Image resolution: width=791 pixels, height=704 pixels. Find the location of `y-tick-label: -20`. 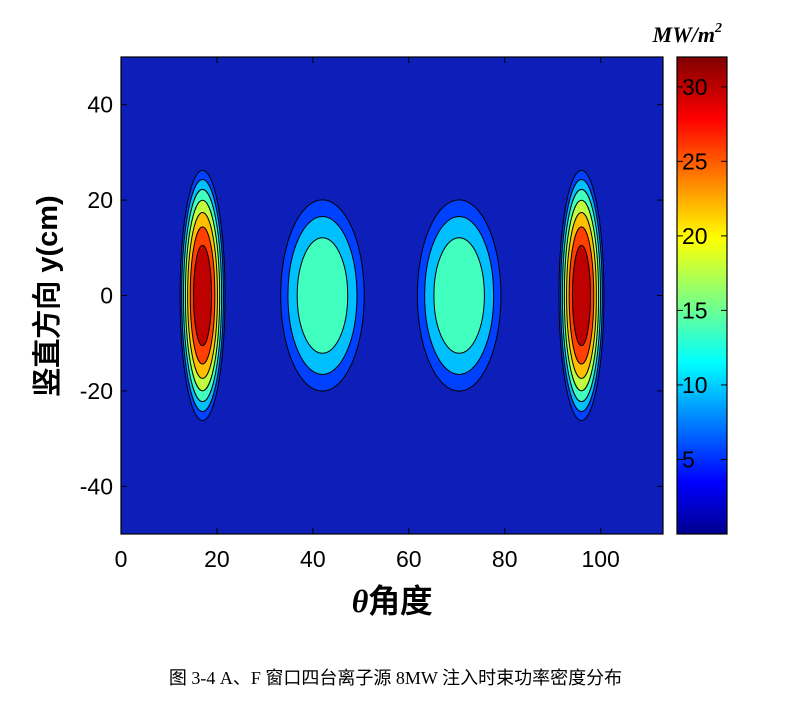

y-tick-label: -20 is located at coordinates (96, 391).